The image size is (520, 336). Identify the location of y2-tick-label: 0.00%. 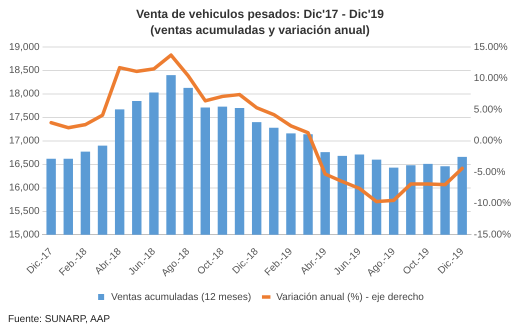
(488, 141).